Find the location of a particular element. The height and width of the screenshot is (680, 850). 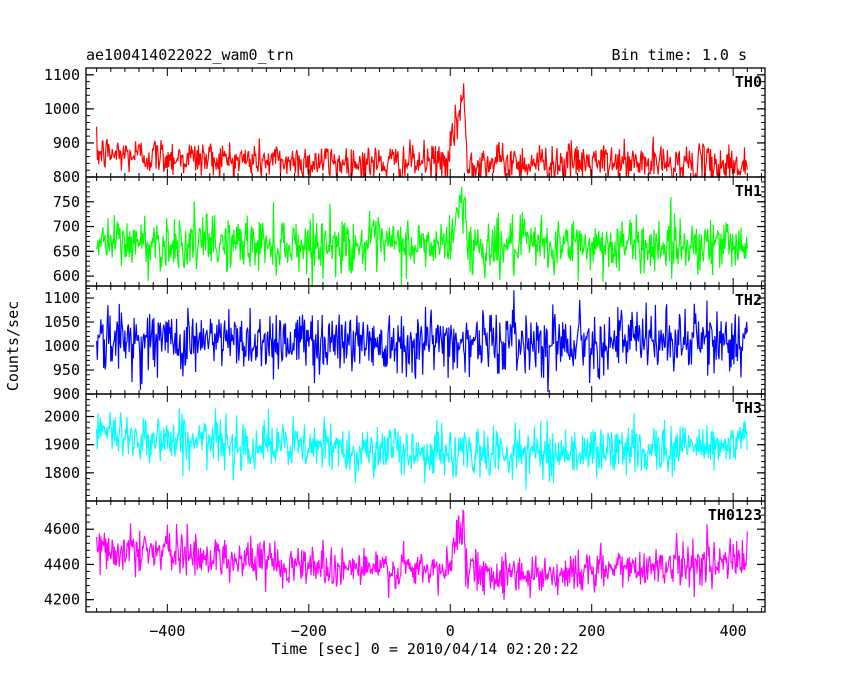

series-line-th3 is located at coordinates (422, 449).